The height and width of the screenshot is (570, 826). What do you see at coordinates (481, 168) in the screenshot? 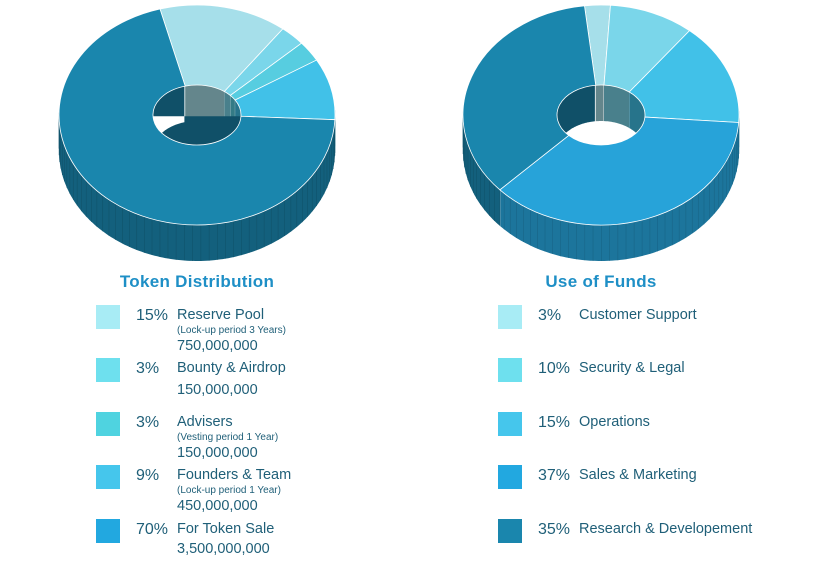
I see `slice-research-developement-side` at bounding box center [481, 168].